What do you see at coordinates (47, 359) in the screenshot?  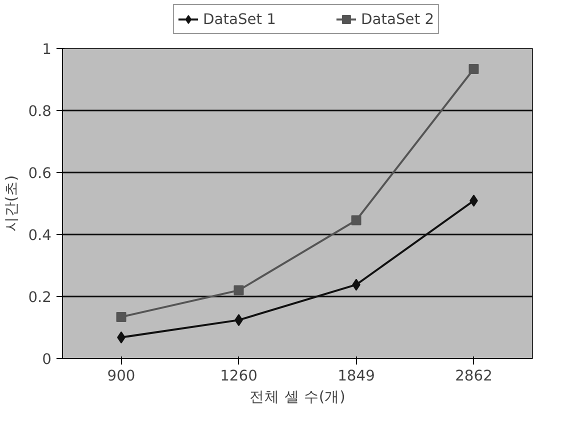 I see `y-tick-label: 0` at bounding box center [47, 359].